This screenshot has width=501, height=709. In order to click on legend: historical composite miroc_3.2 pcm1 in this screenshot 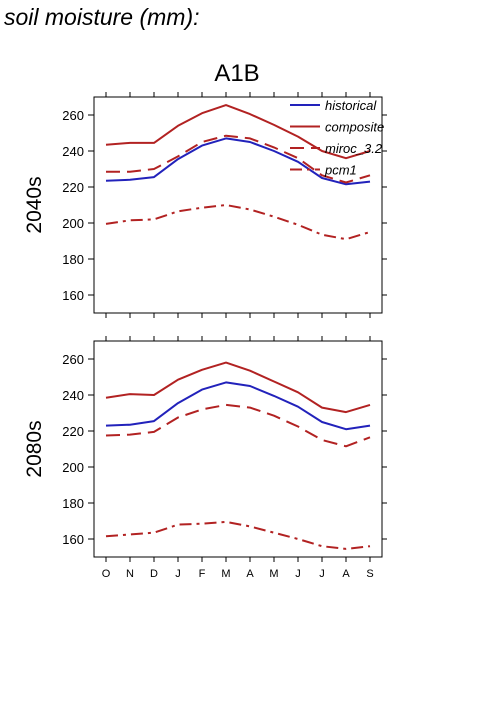, I will do `click(337, 138)`.